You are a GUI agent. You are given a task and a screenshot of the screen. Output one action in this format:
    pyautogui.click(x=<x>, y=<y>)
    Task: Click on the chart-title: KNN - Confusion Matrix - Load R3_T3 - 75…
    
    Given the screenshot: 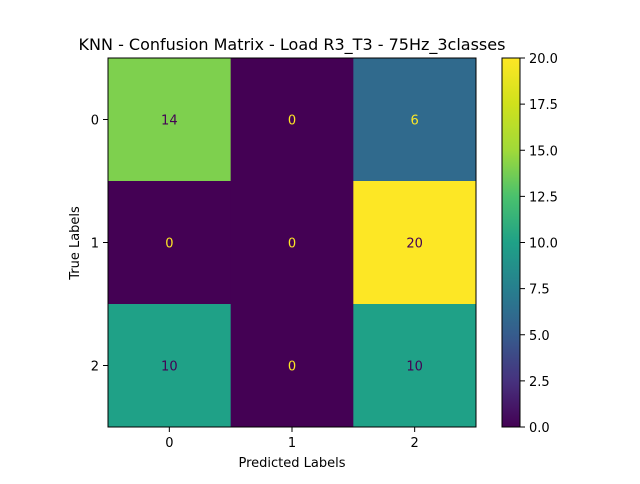 What is the action you would take?
    pyautogui.click(x=292, y=45)
    